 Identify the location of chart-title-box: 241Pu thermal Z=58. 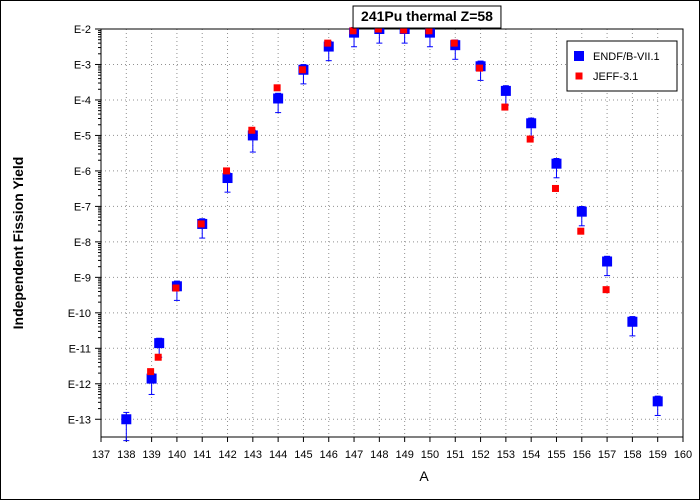
(427, 17).